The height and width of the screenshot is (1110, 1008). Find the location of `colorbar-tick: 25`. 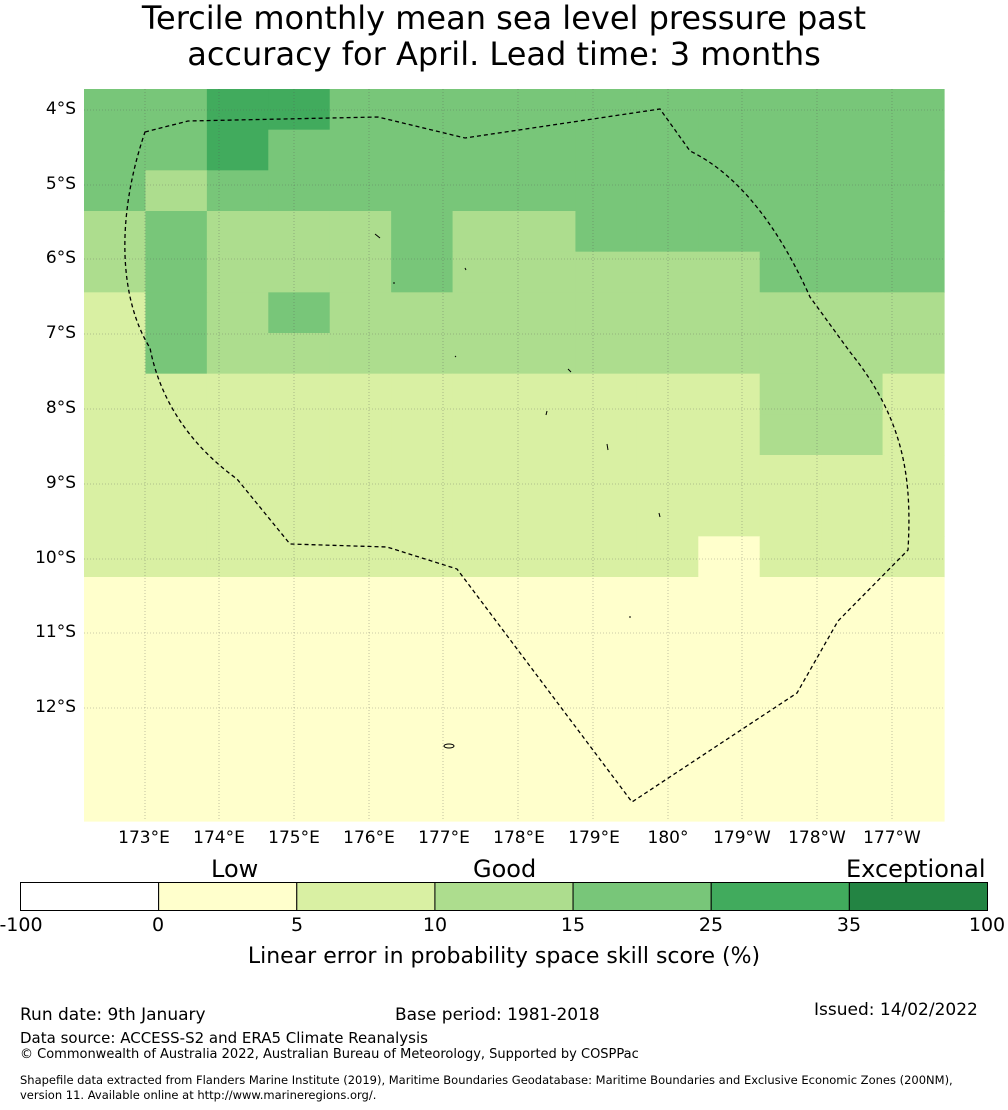

colorbar-tick: 25 is located at coordinates (711, 925).